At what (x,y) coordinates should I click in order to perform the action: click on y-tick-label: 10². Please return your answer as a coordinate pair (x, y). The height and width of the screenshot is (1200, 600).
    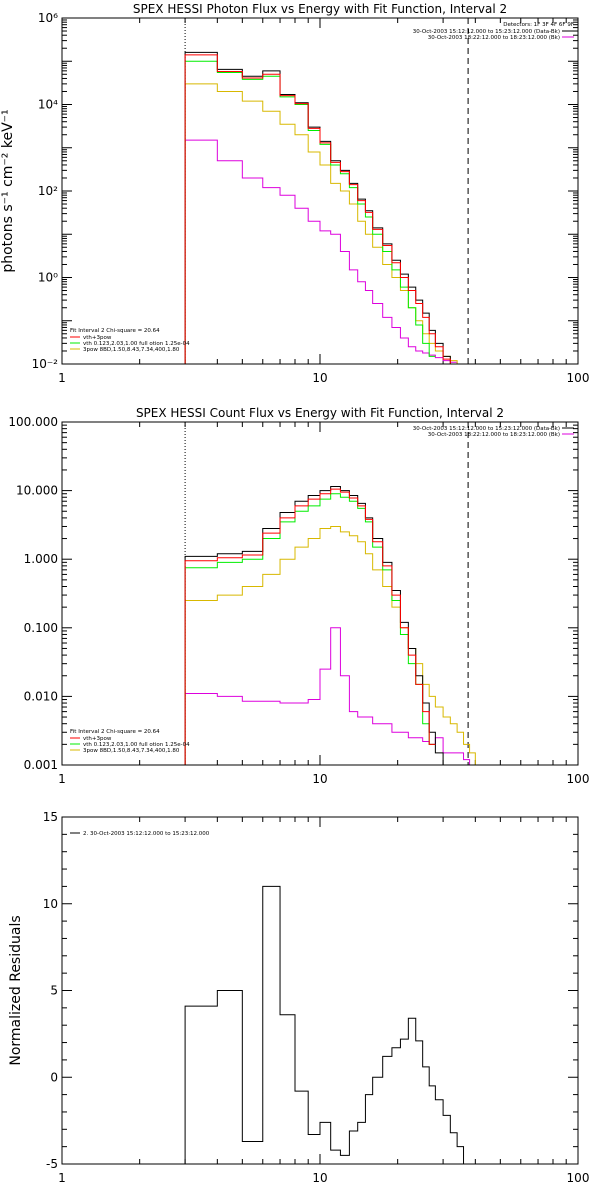
    Looking at the image, I should click on (48, 191).